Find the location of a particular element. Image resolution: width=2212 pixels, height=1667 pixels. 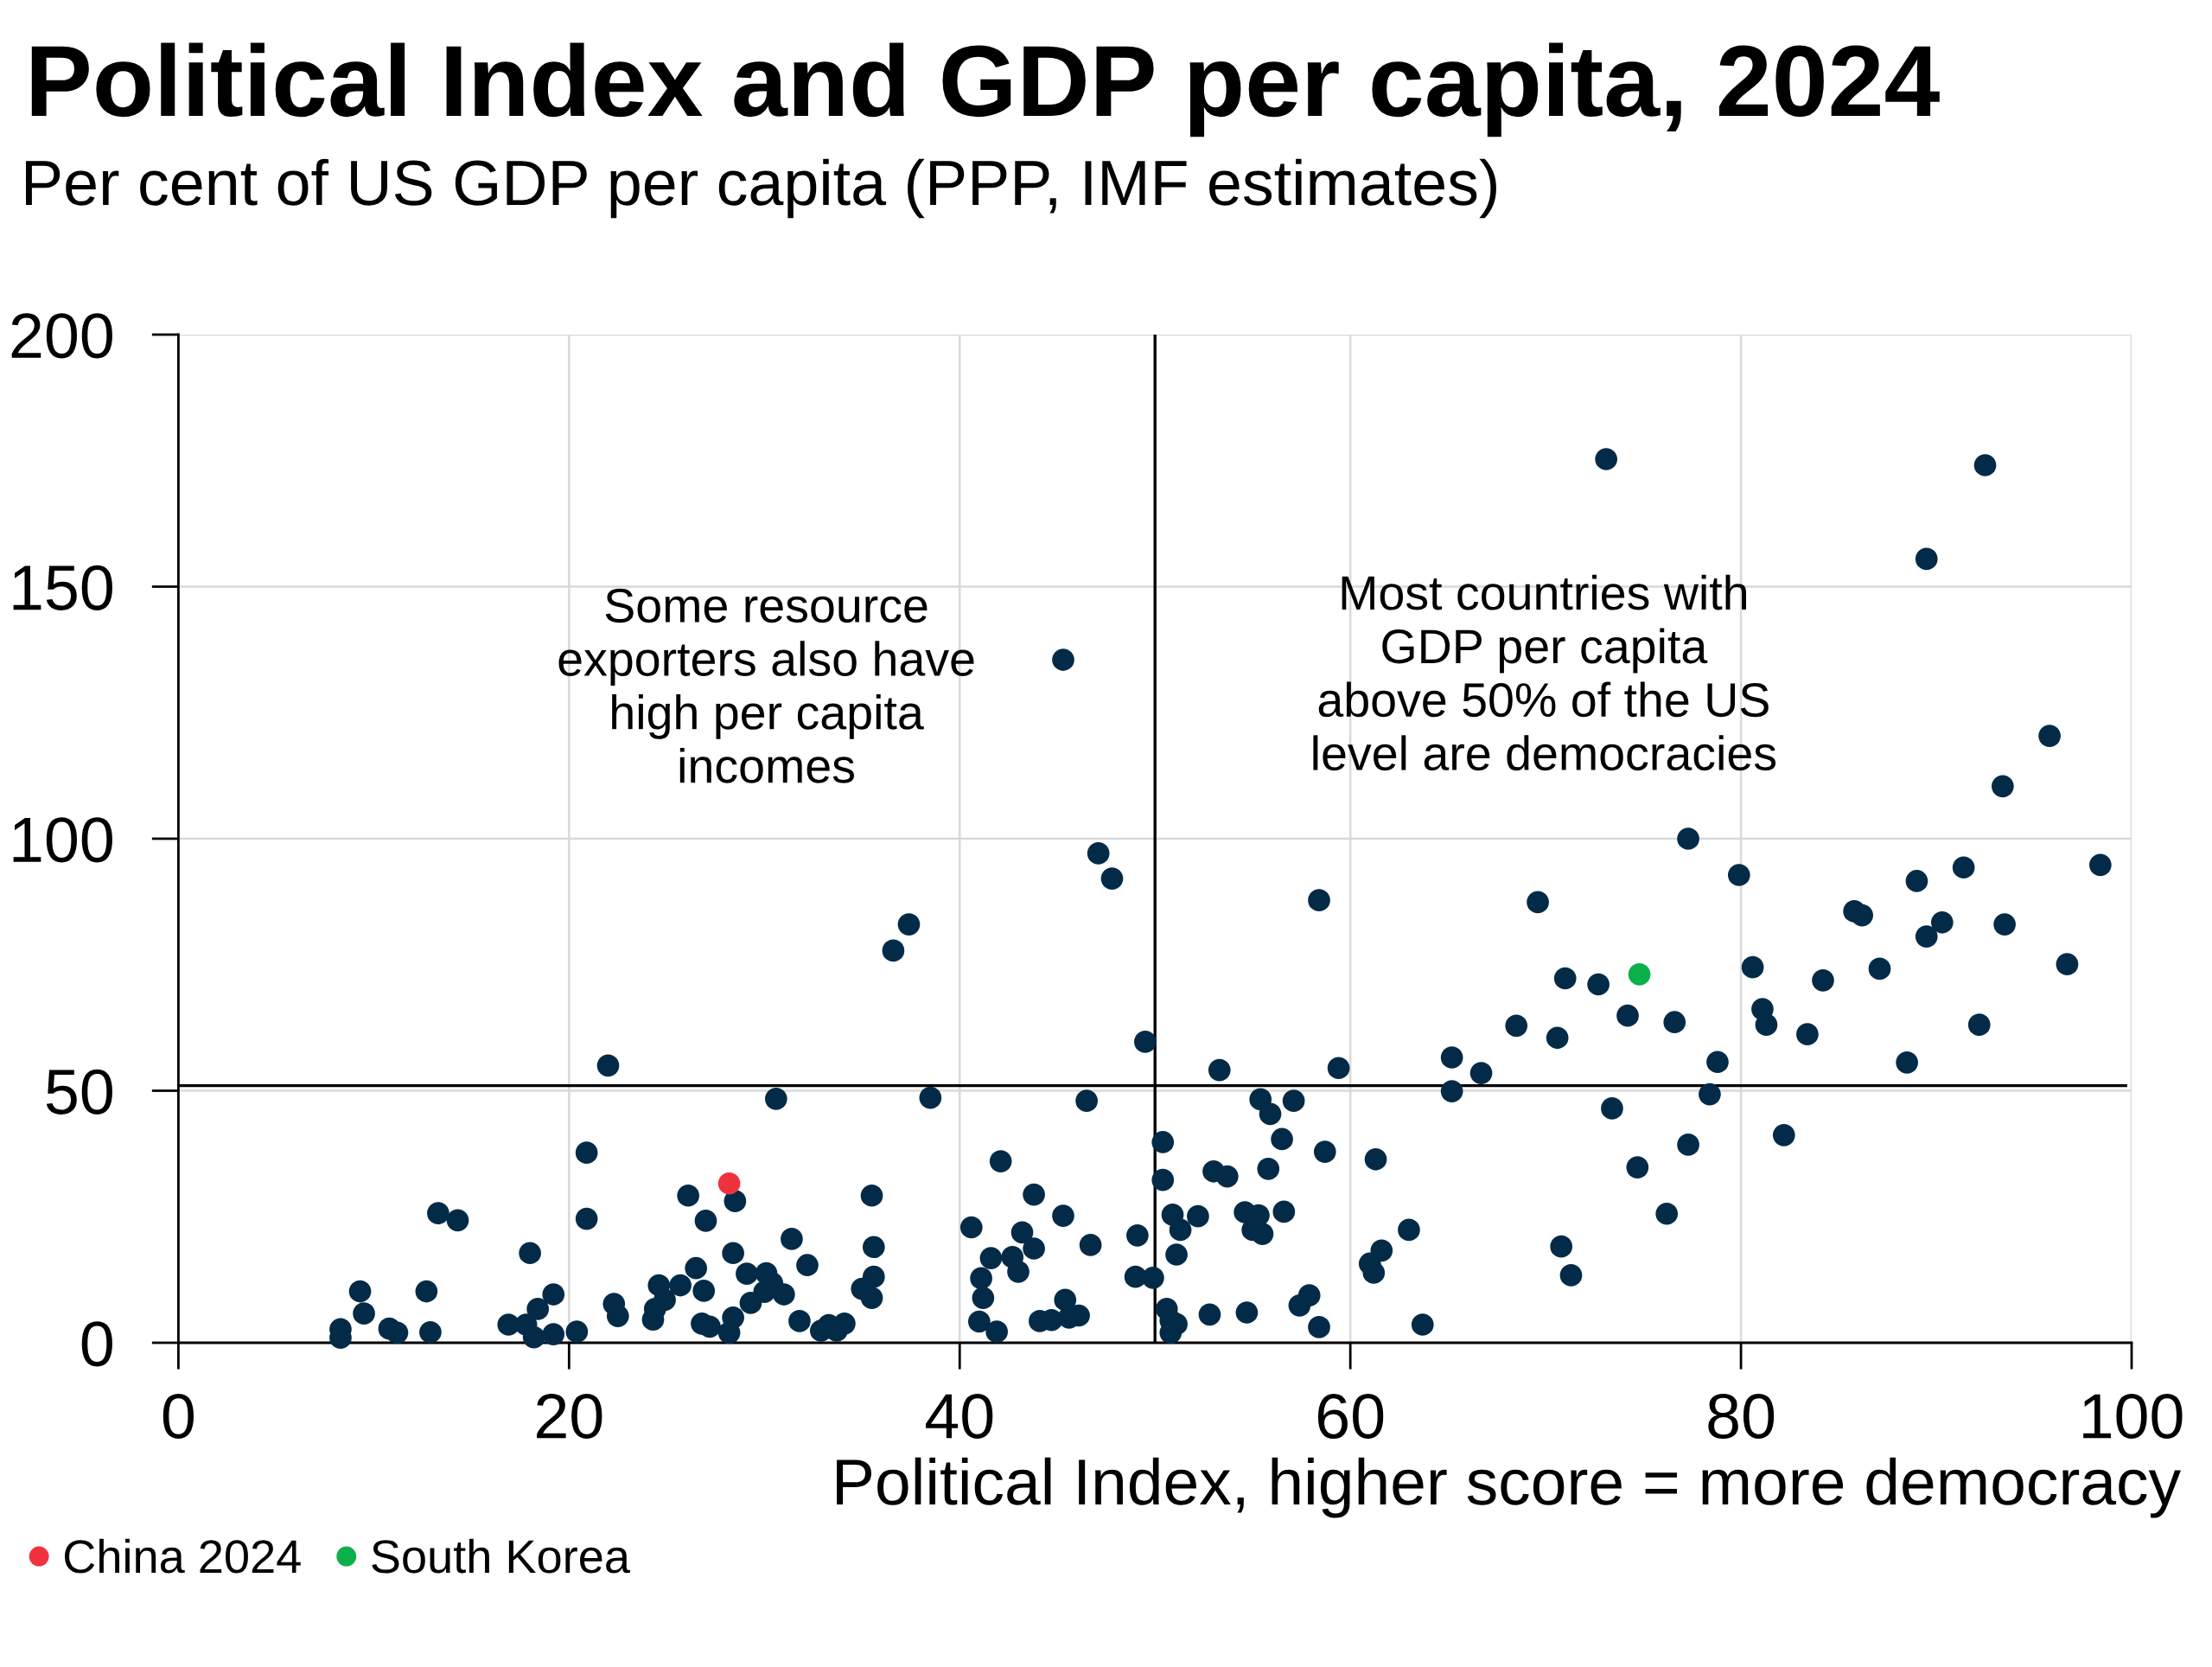

legend-label: China 2024 is located at coordinates (182, 1556).